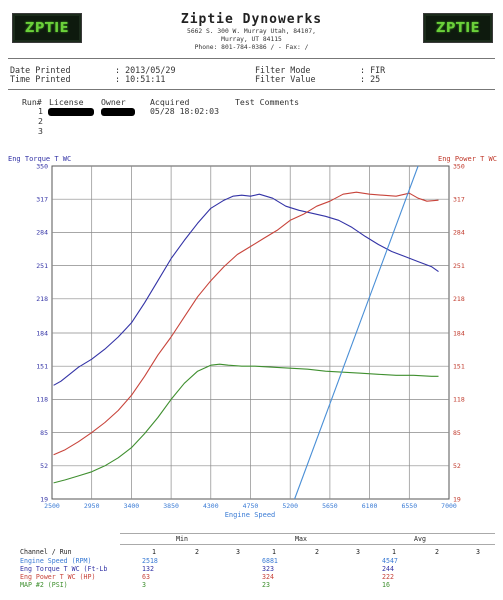  I want to click on min-header: Min, so click(182, 539).